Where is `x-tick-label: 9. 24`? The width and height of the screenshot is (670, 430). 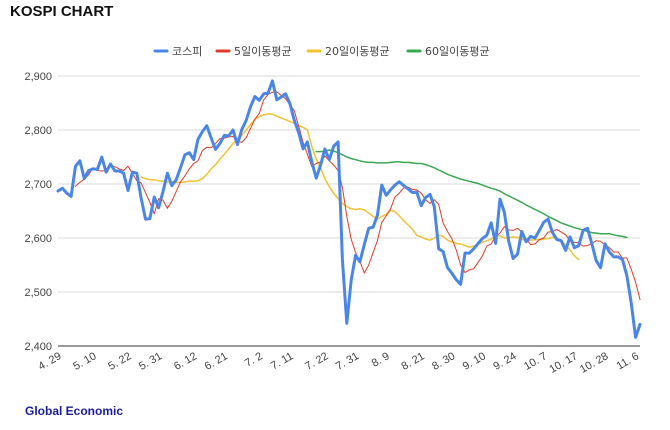 x-tick-label: 9. 24 is located at coordinates (504, 361).